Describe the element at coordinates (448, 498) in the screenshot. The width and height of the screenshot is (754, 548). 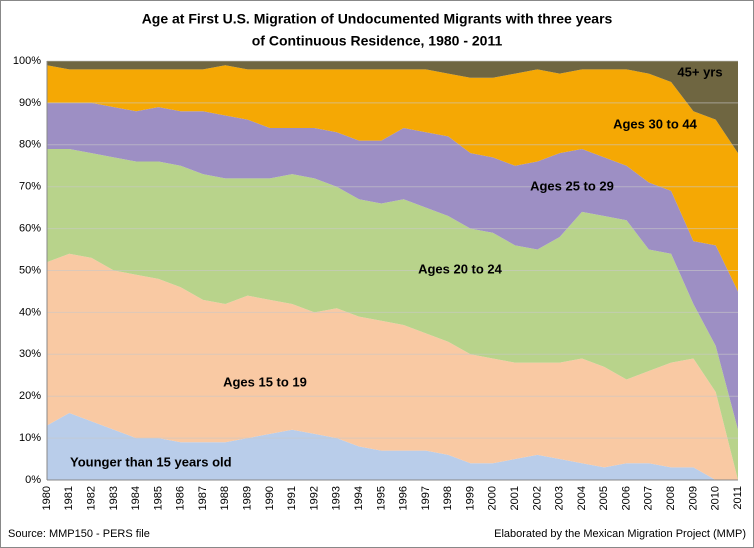
I see `x-tick-label: 1998` at that location.